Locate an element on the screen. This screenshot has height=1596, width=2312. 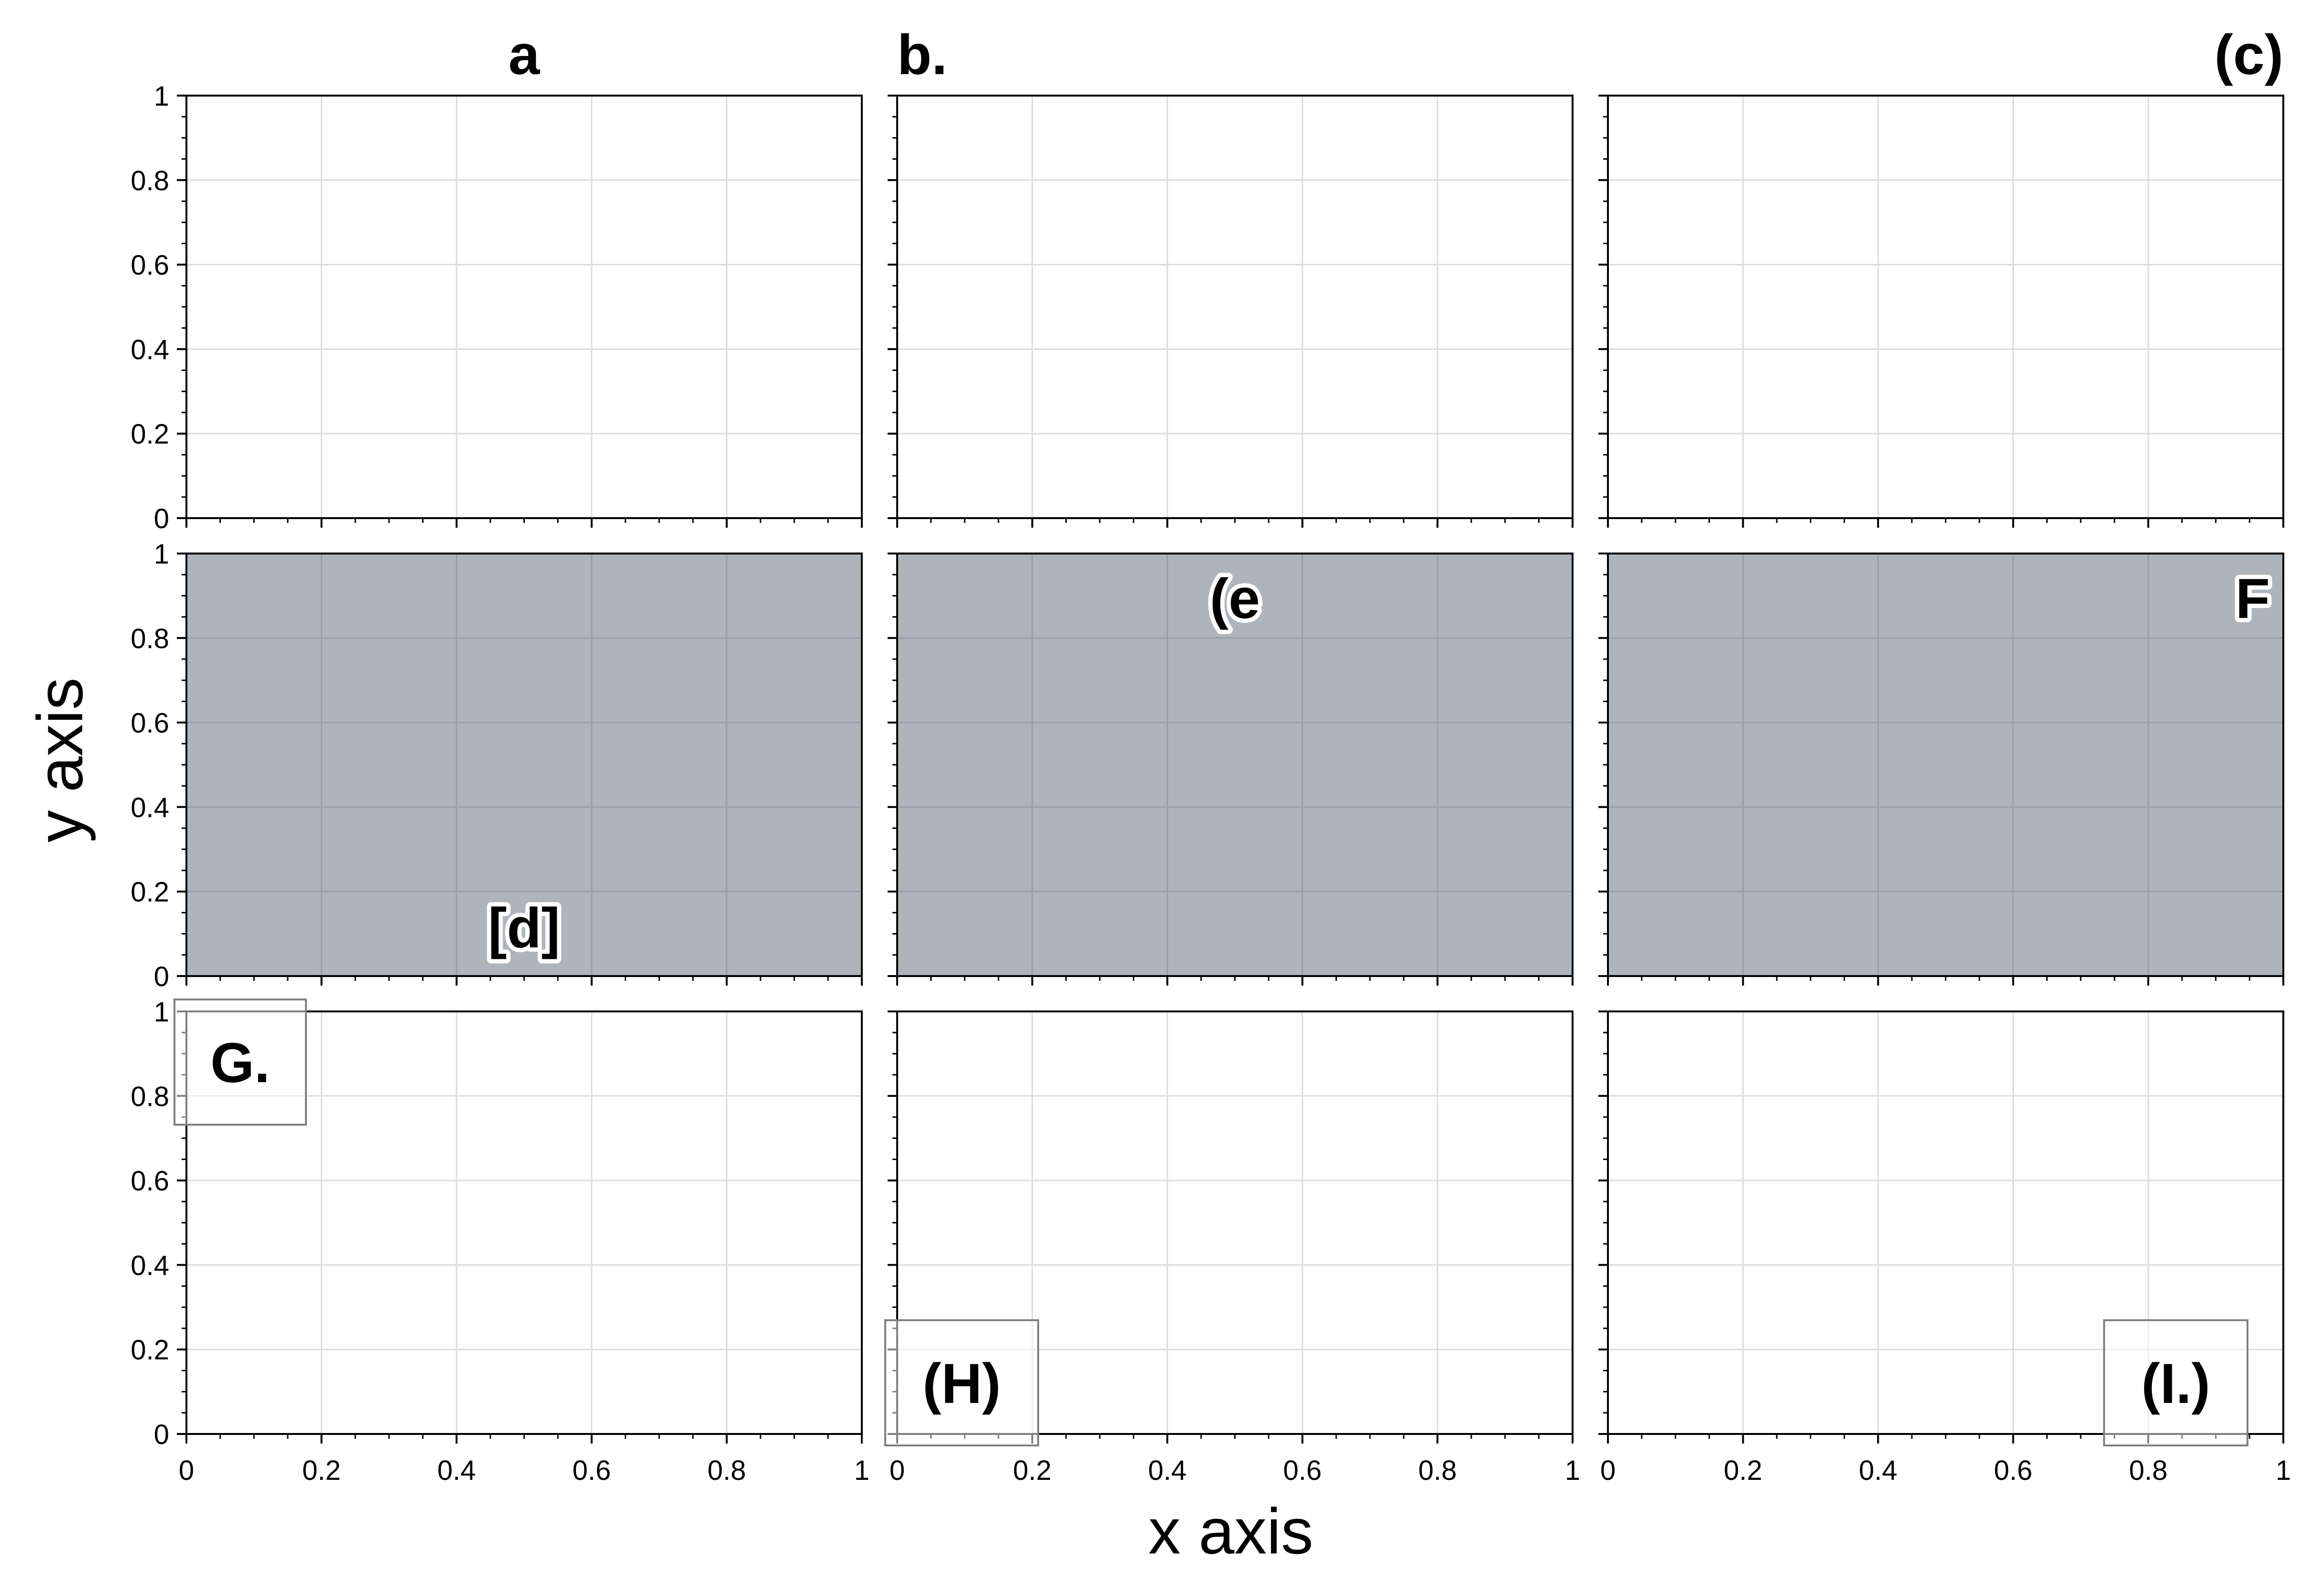
panel-label-g: G. is located at coordinates (240, 1063).